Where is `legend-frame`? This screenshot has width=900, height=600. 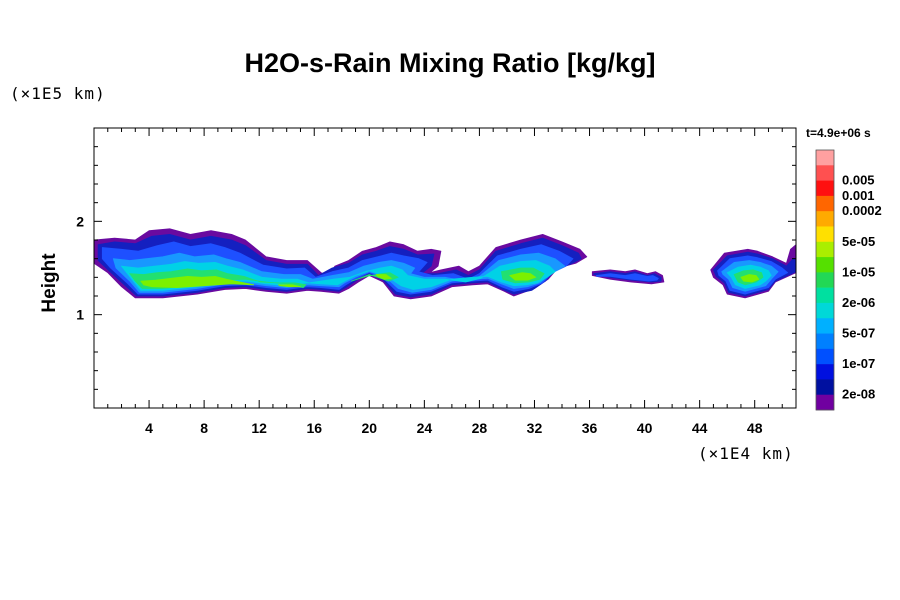 legend-frame is located at coordinates (825, 280).